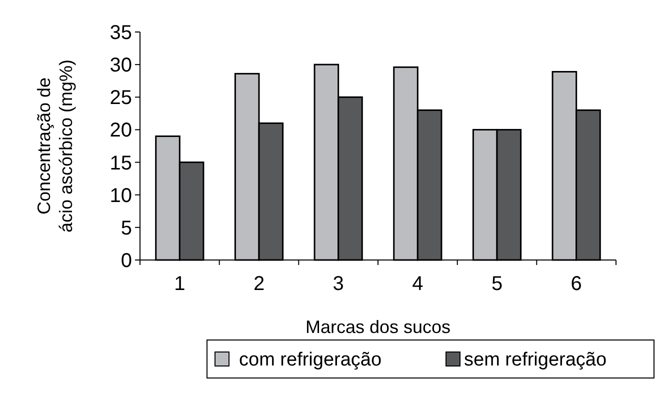 The image size is (656, 419). Describe the element at coordinates (378, 327) in the screenshot. I see `x-axis-title: Marcas dos sucos` at that location.